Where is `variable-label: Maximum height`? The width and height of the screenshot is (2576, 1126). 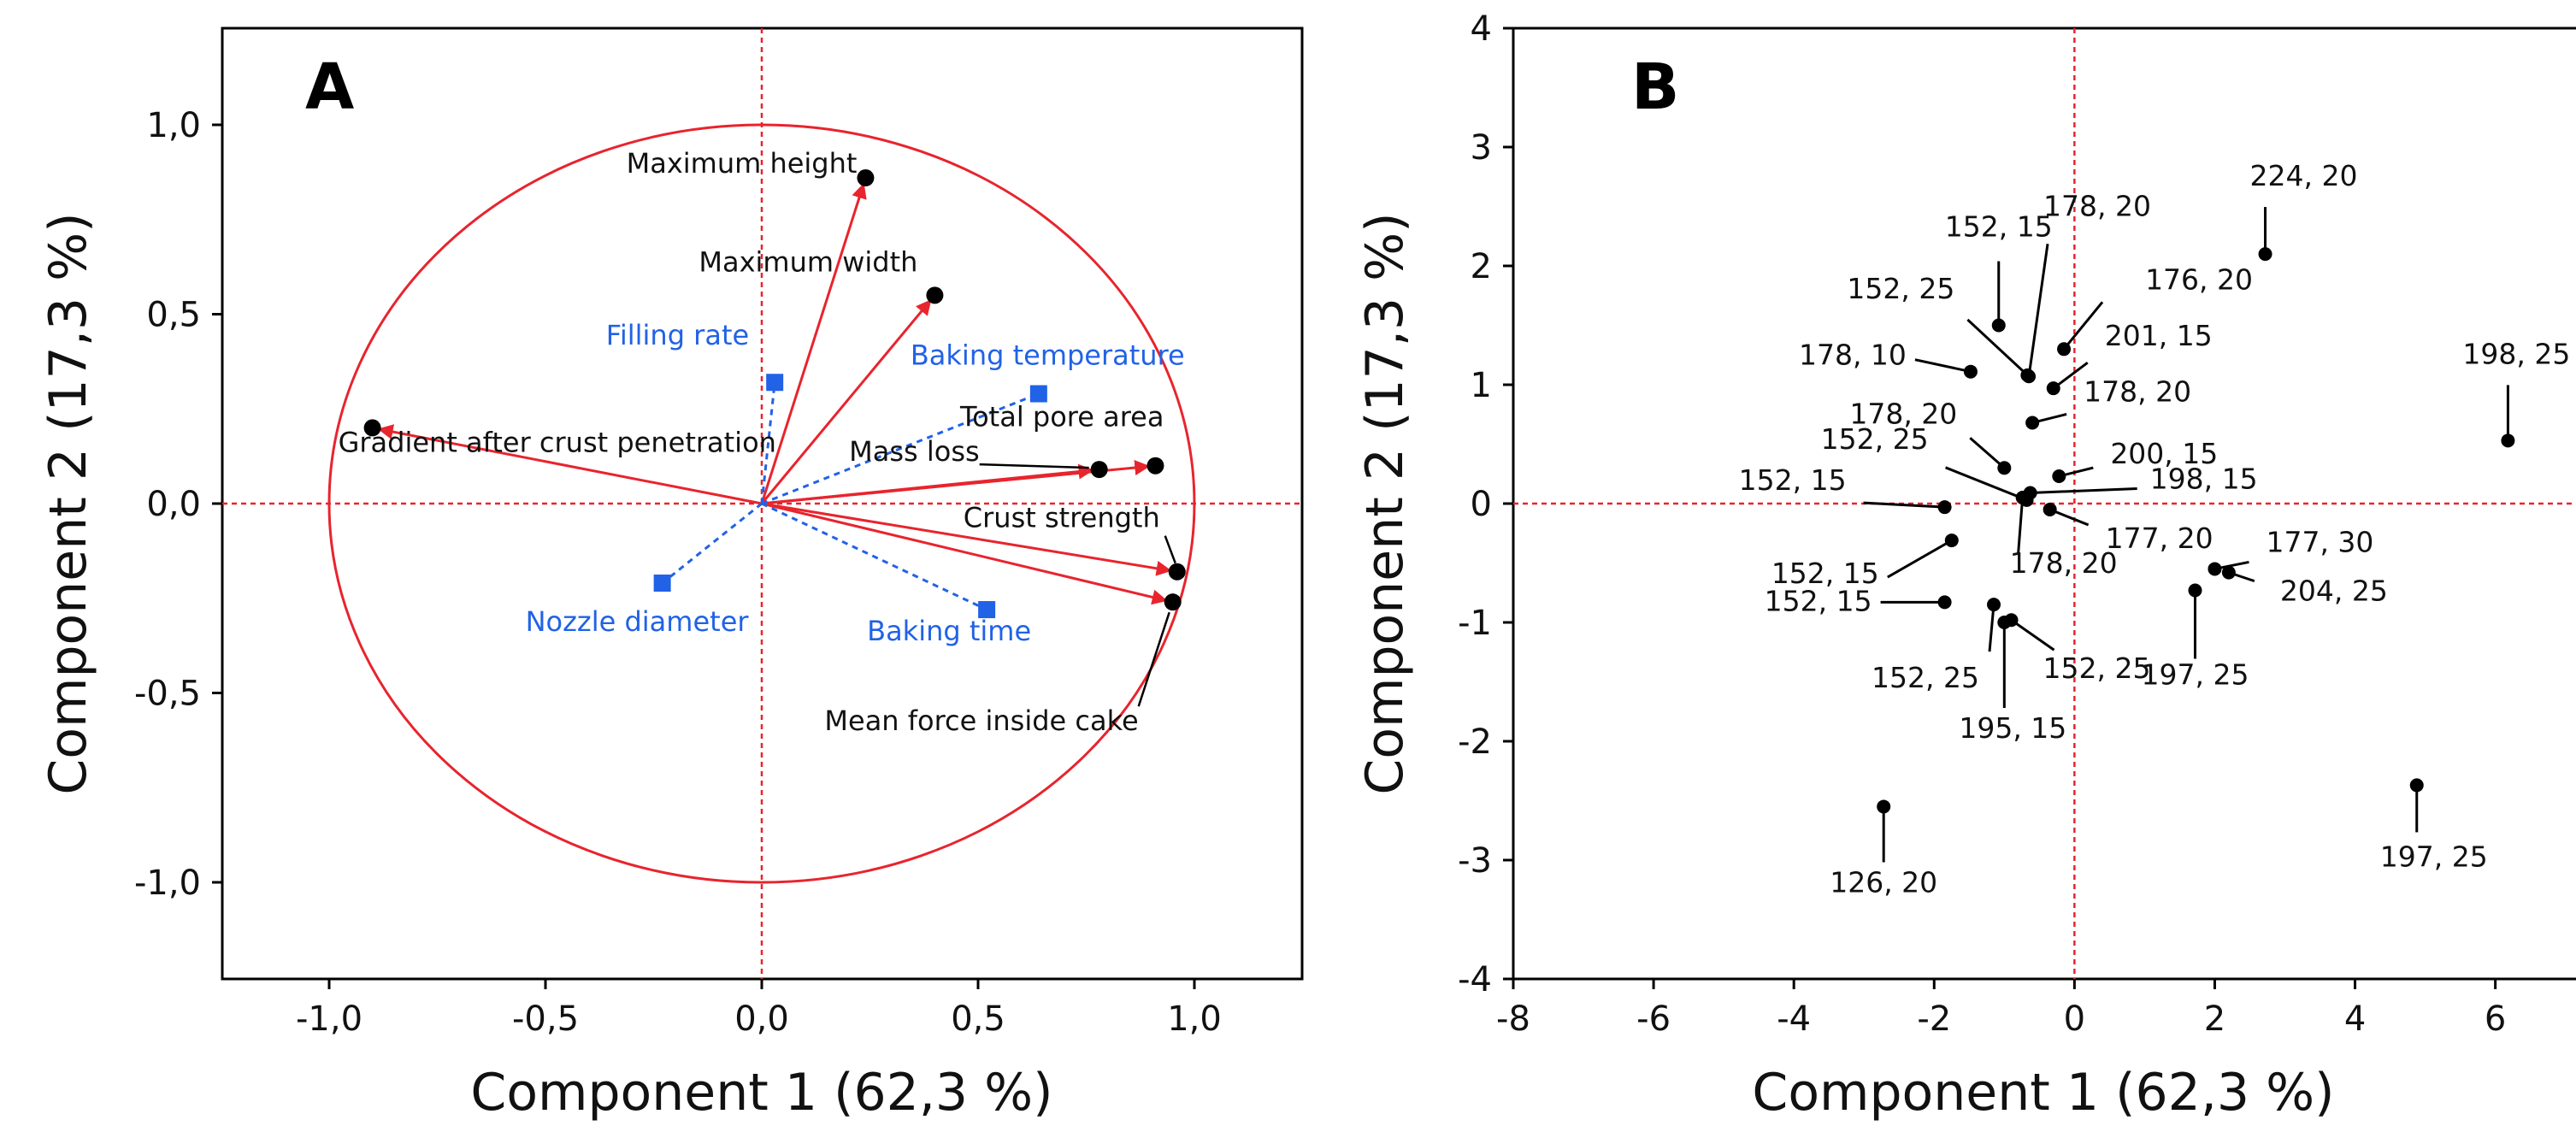
variable-label: Maximum height is located at coordinates (742, 163).